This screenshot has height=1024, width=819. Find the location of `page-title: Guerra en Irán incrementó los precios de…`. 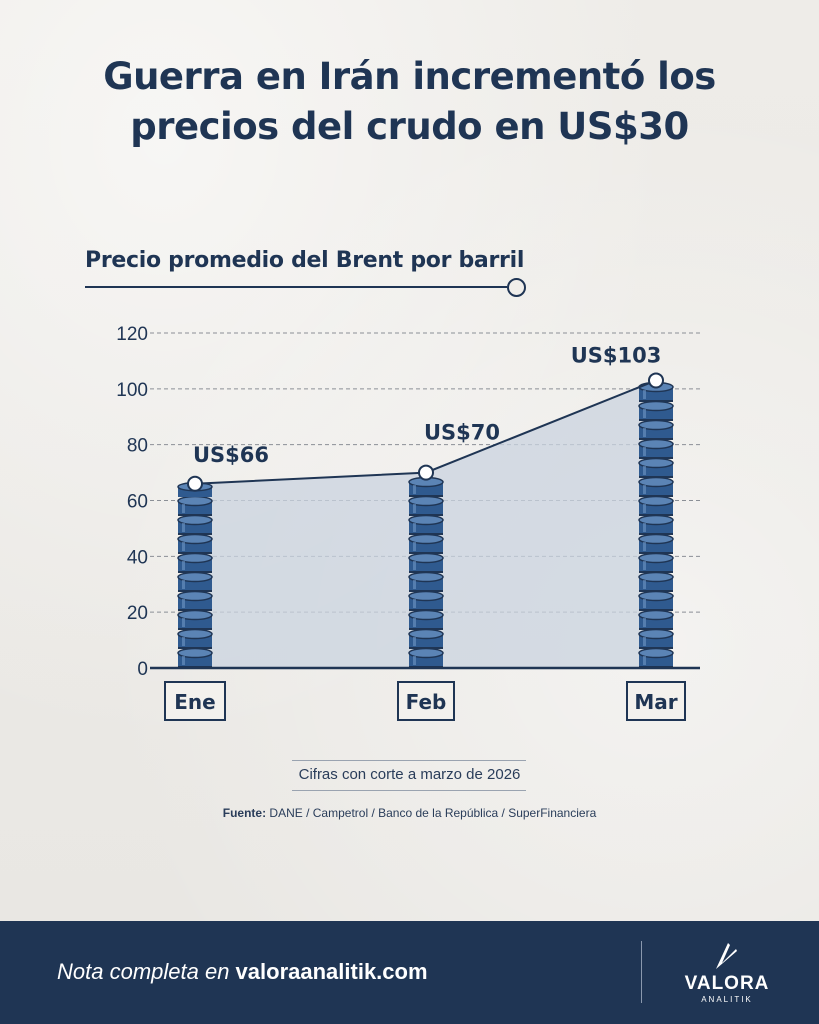

page-title: Guerra en Irán incrementó los precios de… is located at coordinates (409, 102).